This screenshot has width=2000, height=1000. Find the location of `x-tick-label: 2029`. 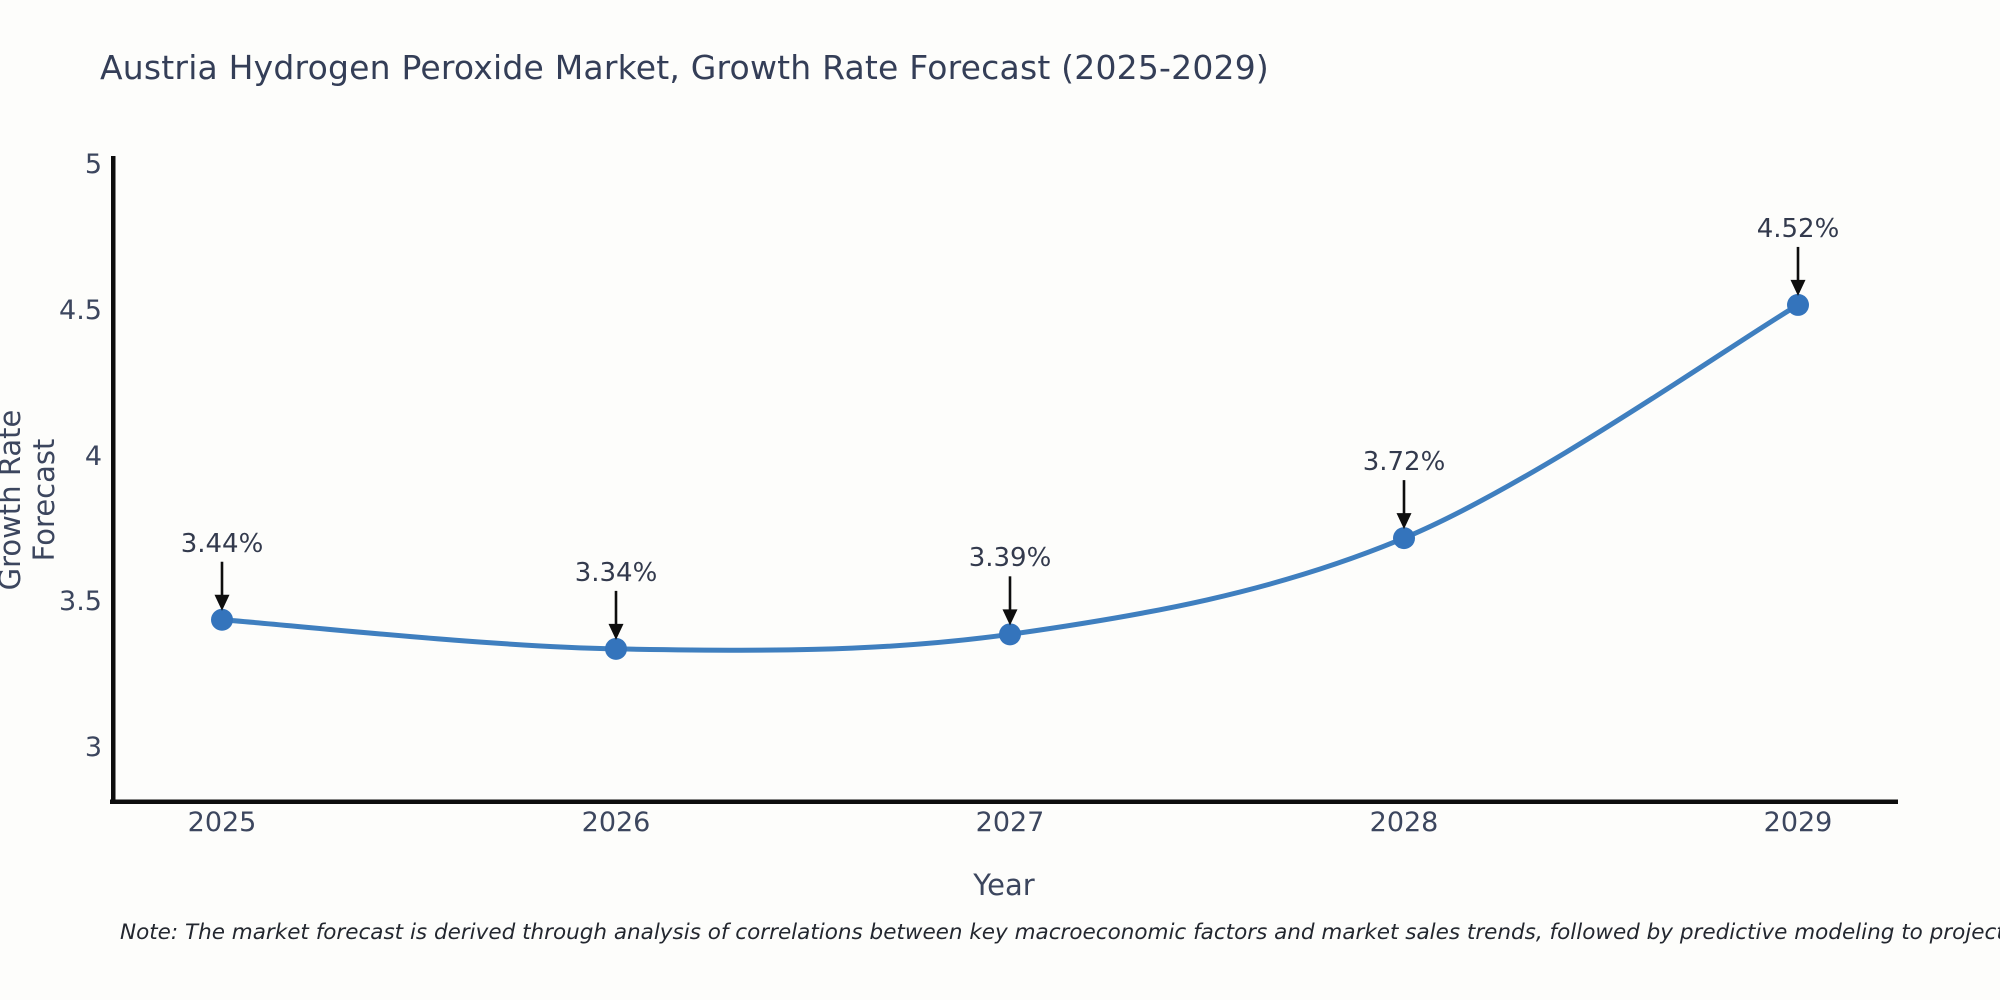

x-tick-label: 2029 is located at coordinates (1798, 822).